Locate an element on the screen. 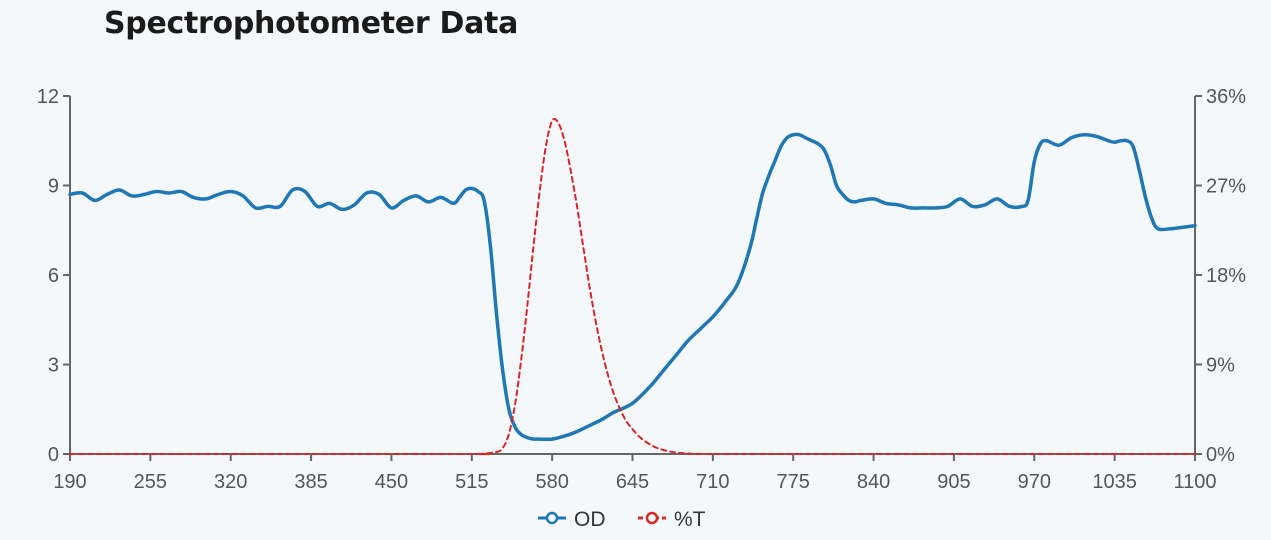 The height and width of the screenshot is (540, 1271). x-tick-label: 450 is located at coordinates (391, 482).